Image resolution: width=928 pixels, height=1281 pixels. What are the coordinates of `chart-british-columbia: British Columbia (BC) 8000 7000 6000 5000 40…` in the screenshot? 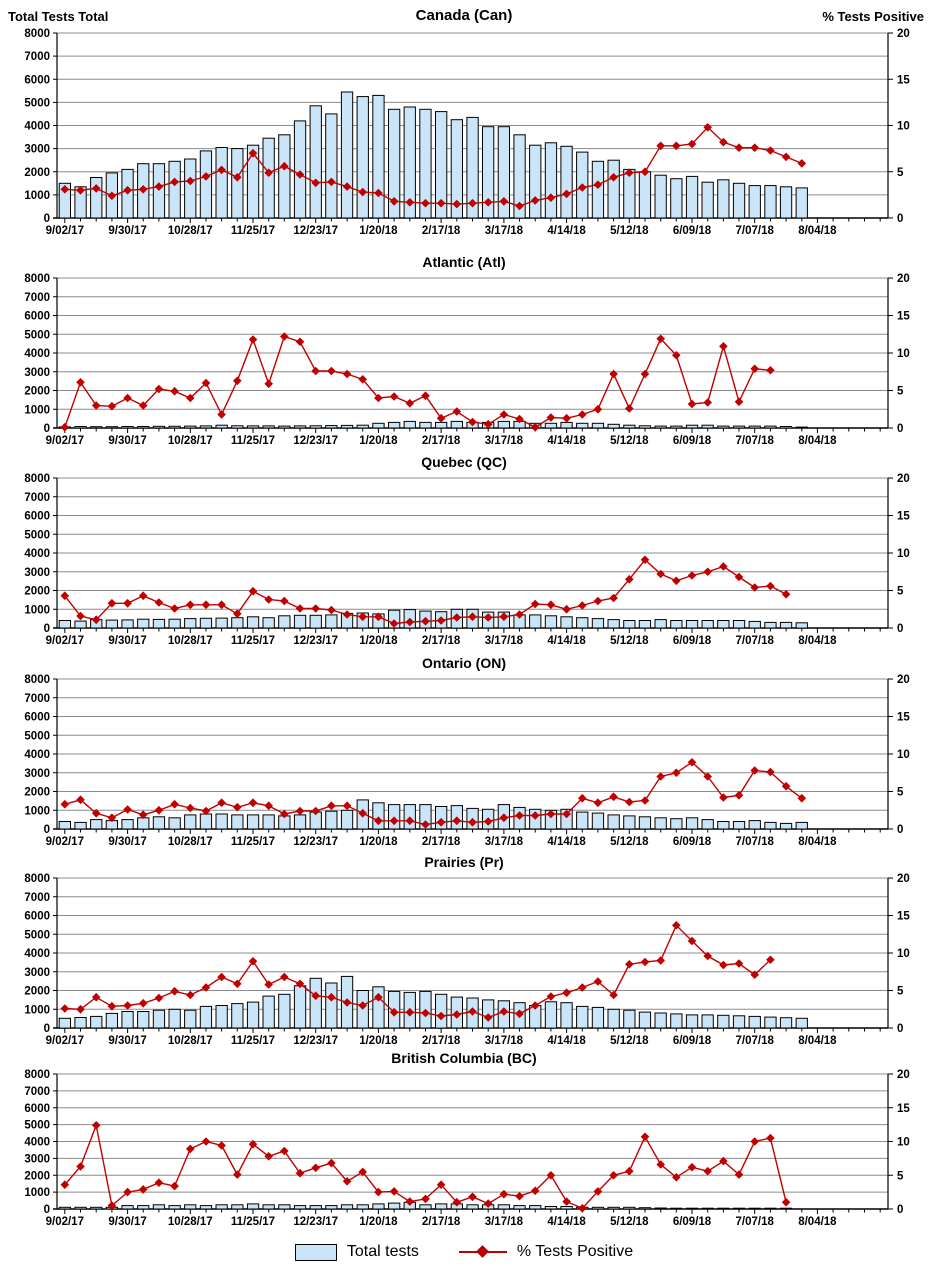 It's located at (464, 1140).